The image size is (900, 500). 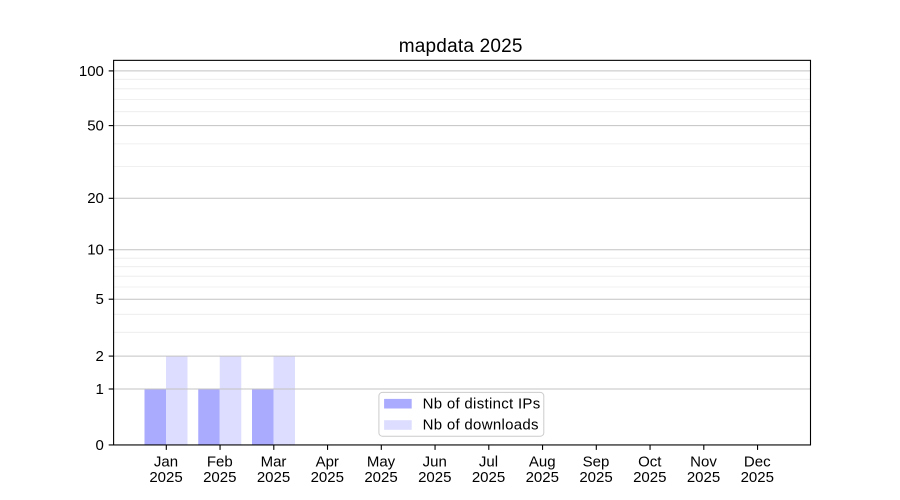 What do you see at coordinates (488, 462) in the screenshot?
I see `svg-text: Jul` at bounding box center [488, 462].